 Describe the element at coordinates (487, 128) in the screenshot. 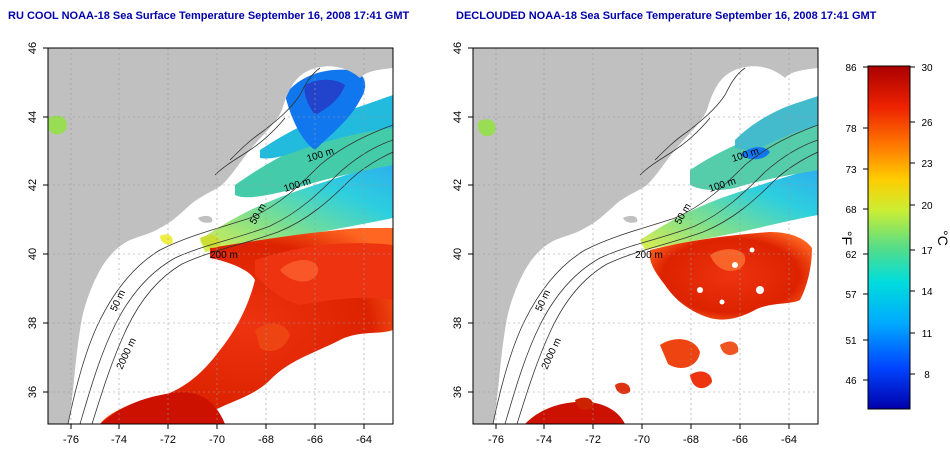

I see `right-coastal-patch` at that location.